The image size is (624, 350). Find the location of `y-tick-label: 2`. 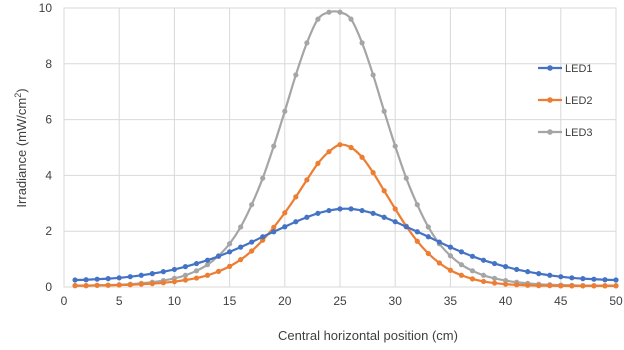

y-tick-label: 2 is located at coordinates (48, 231).